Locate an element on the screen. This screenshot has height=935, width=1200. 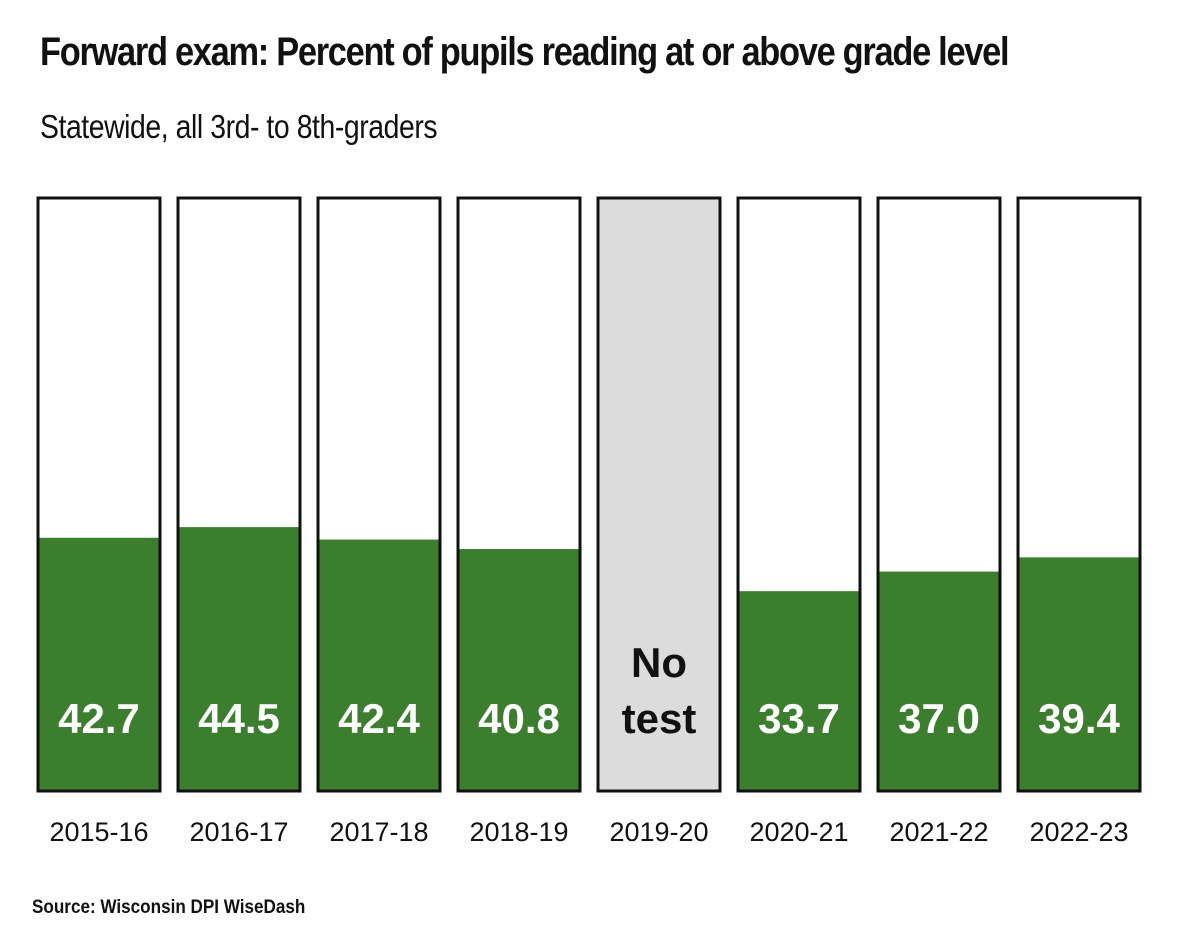
bar-group-2020-21: 33.7 2020-21 is located at coordinates (799, 521).